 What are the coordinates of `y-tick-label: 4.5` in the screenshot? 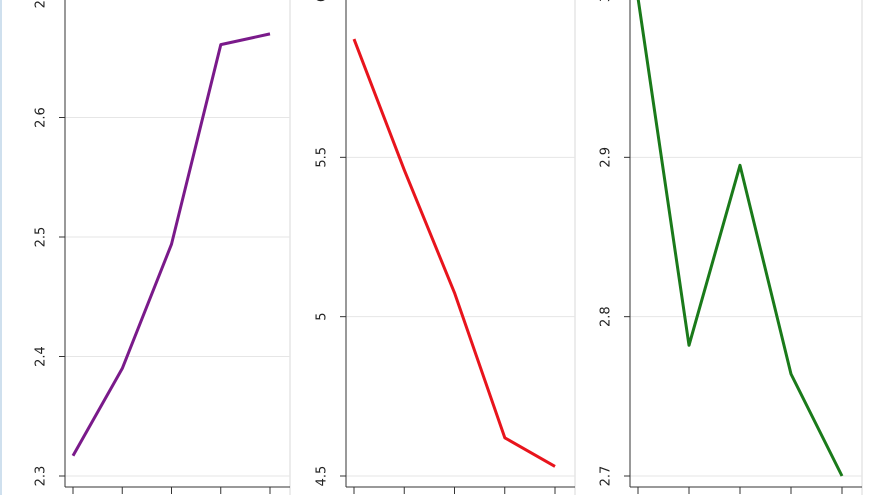 It's located at (322, 476).